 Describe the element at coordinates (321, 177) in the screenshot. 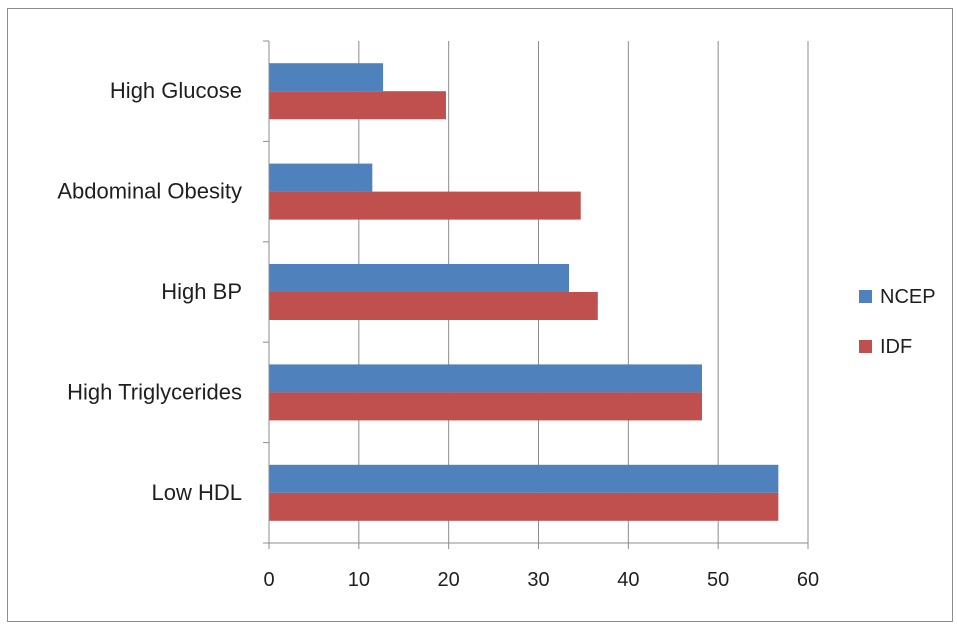

I see `bar-ncep-abdominal-obesity` at that location.